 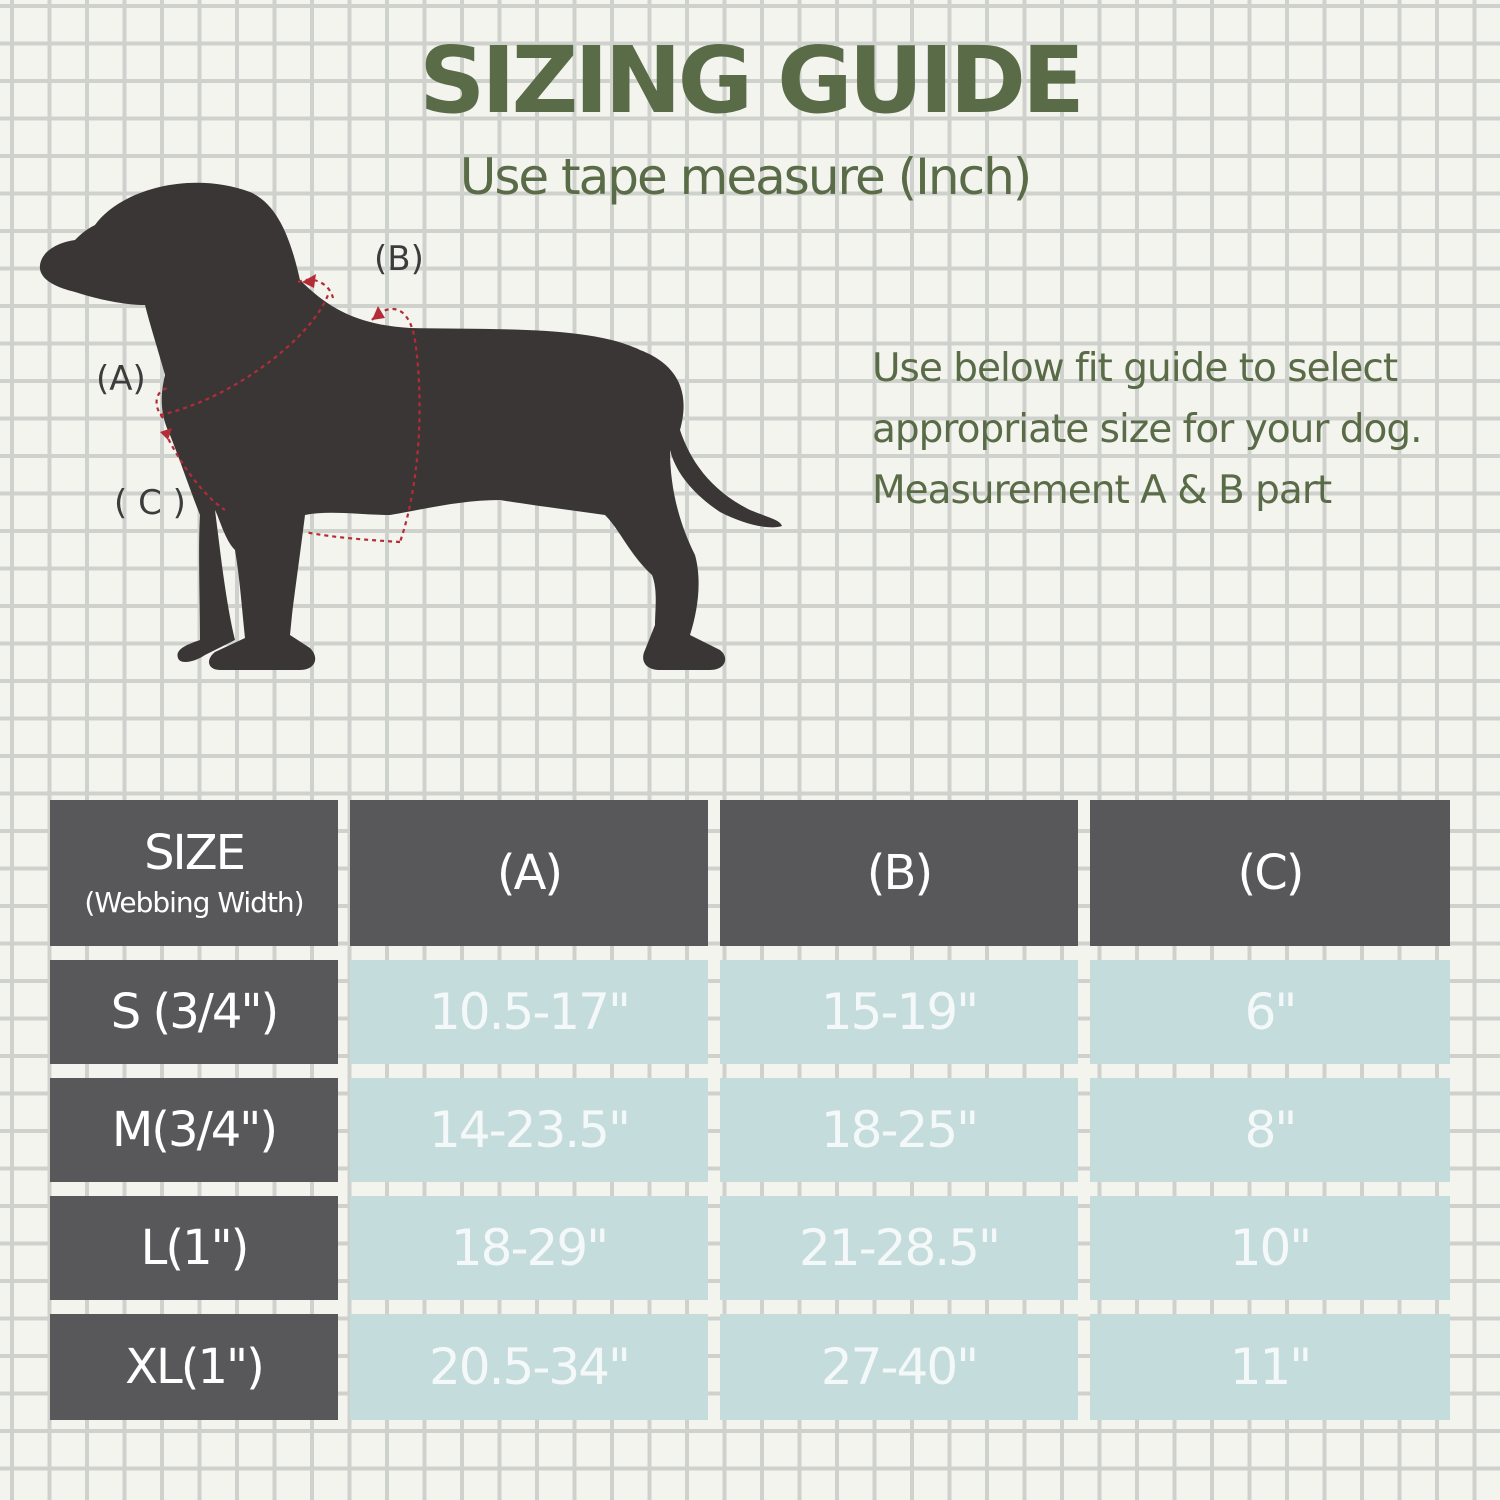 What do you see at coordinates (1270, 1012) in the screenshot?
I see `table-cell: 6"` at bounding box center [1270, 1012].